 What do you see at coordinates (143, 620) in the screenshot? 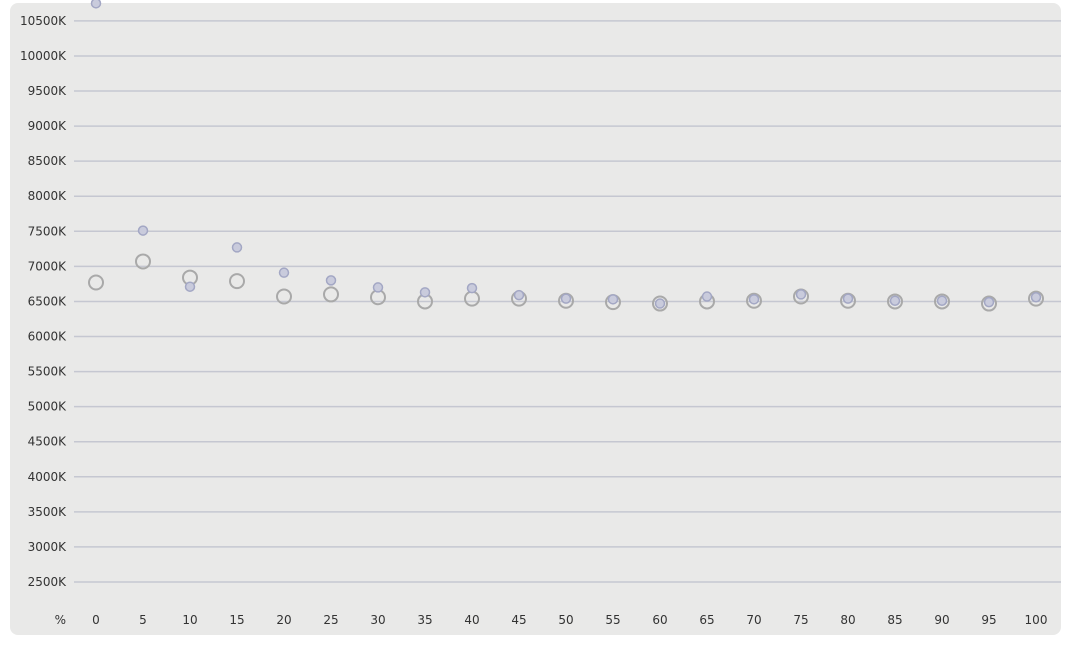
I see `x-tick-label: 5` at bounding box center [143, 620].